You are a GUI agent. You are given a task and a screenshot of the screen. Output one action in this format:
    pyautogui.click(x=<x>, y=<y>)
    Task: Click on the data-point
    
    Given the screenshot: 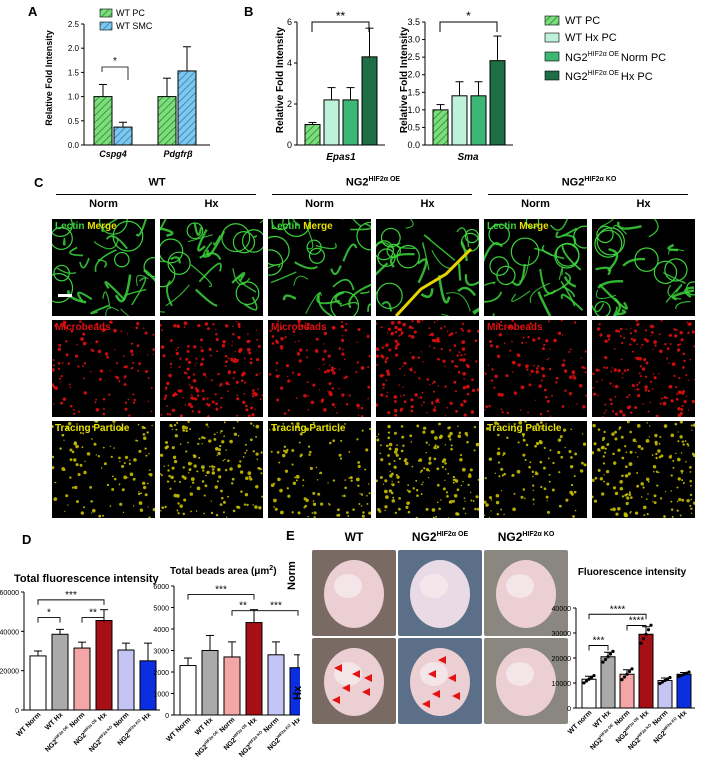 What is the action you would take?
    pyautogui.click(x=629, y=671)
    